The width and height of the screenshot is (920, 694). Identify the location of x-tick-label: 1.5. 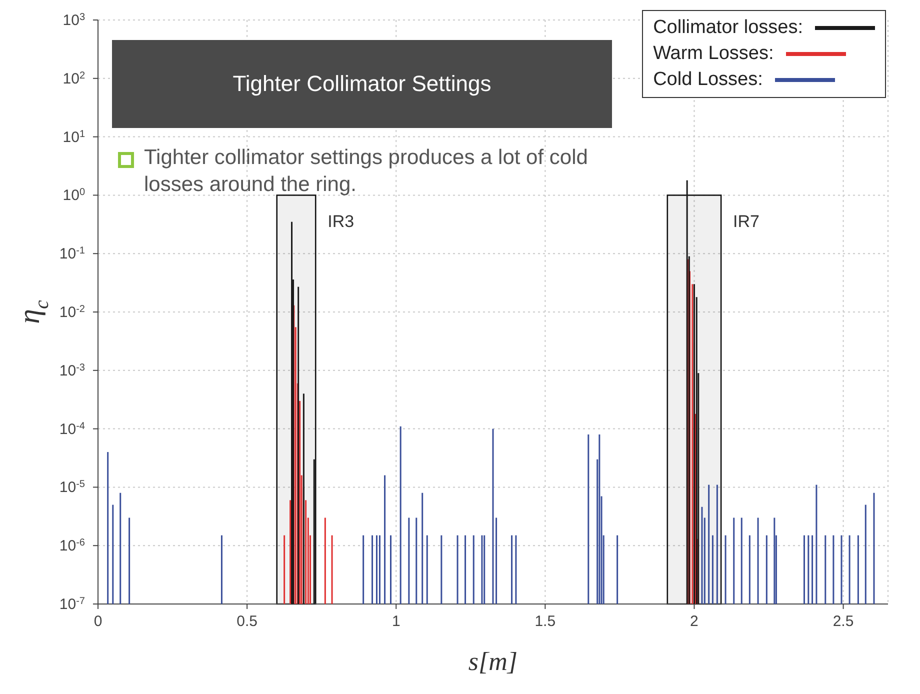
(545, 622).